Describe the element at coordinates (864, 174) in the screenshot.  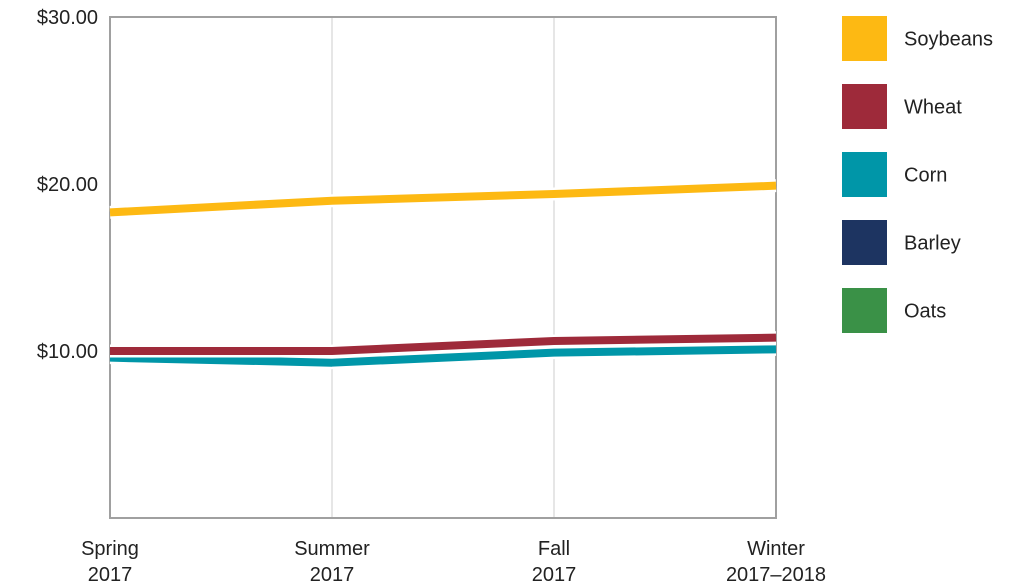
I see `legend-swatch-corn` at that location.